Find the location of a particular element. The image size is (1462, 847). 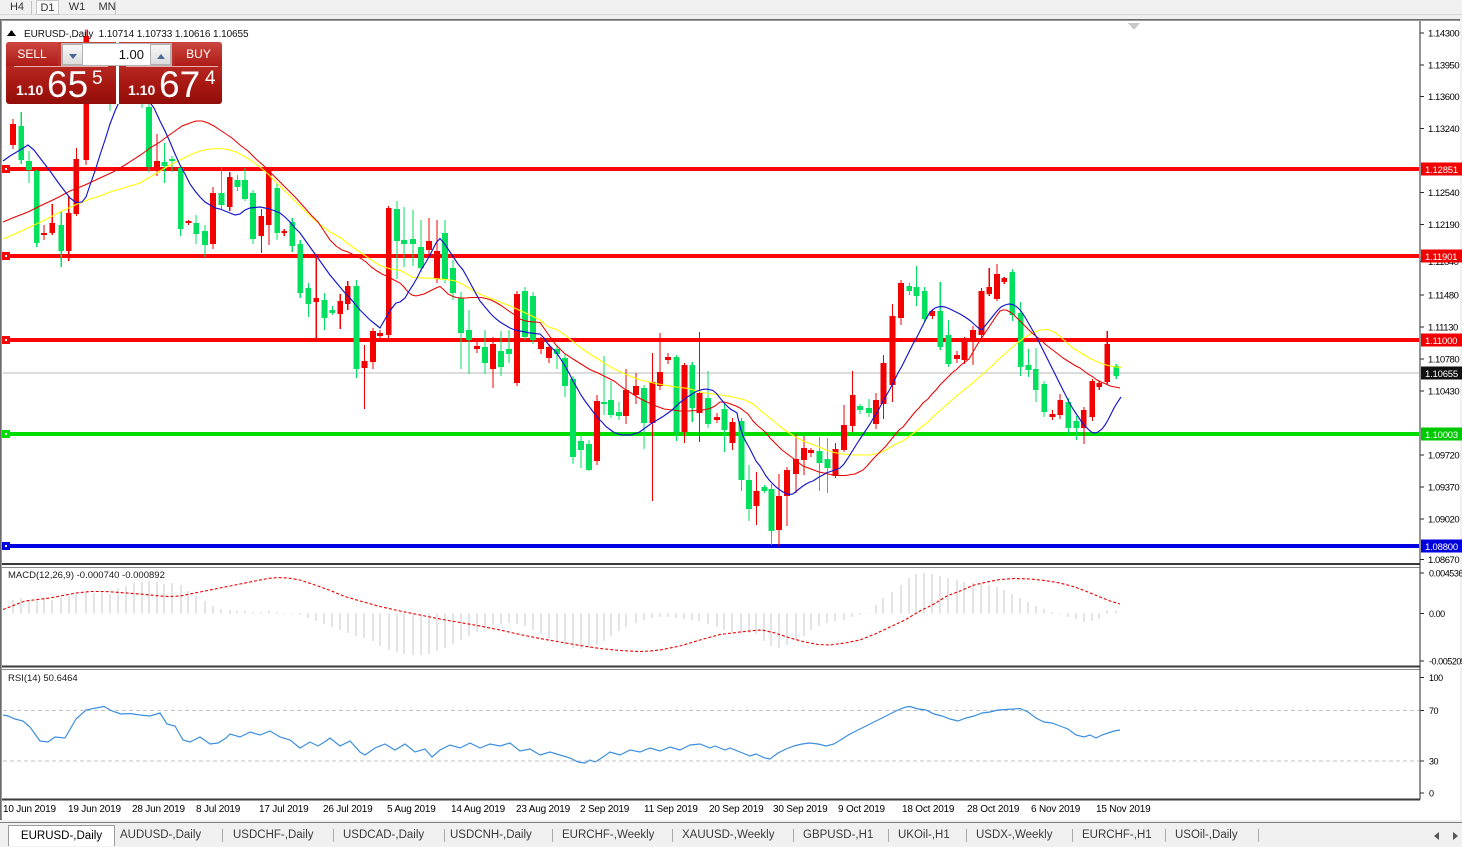

svg-text:MACD(12,26,9) -0.000740 -0.000: MACD(12,26,9) -0.000740 -0.000892 is located at coordinates (86, 575).